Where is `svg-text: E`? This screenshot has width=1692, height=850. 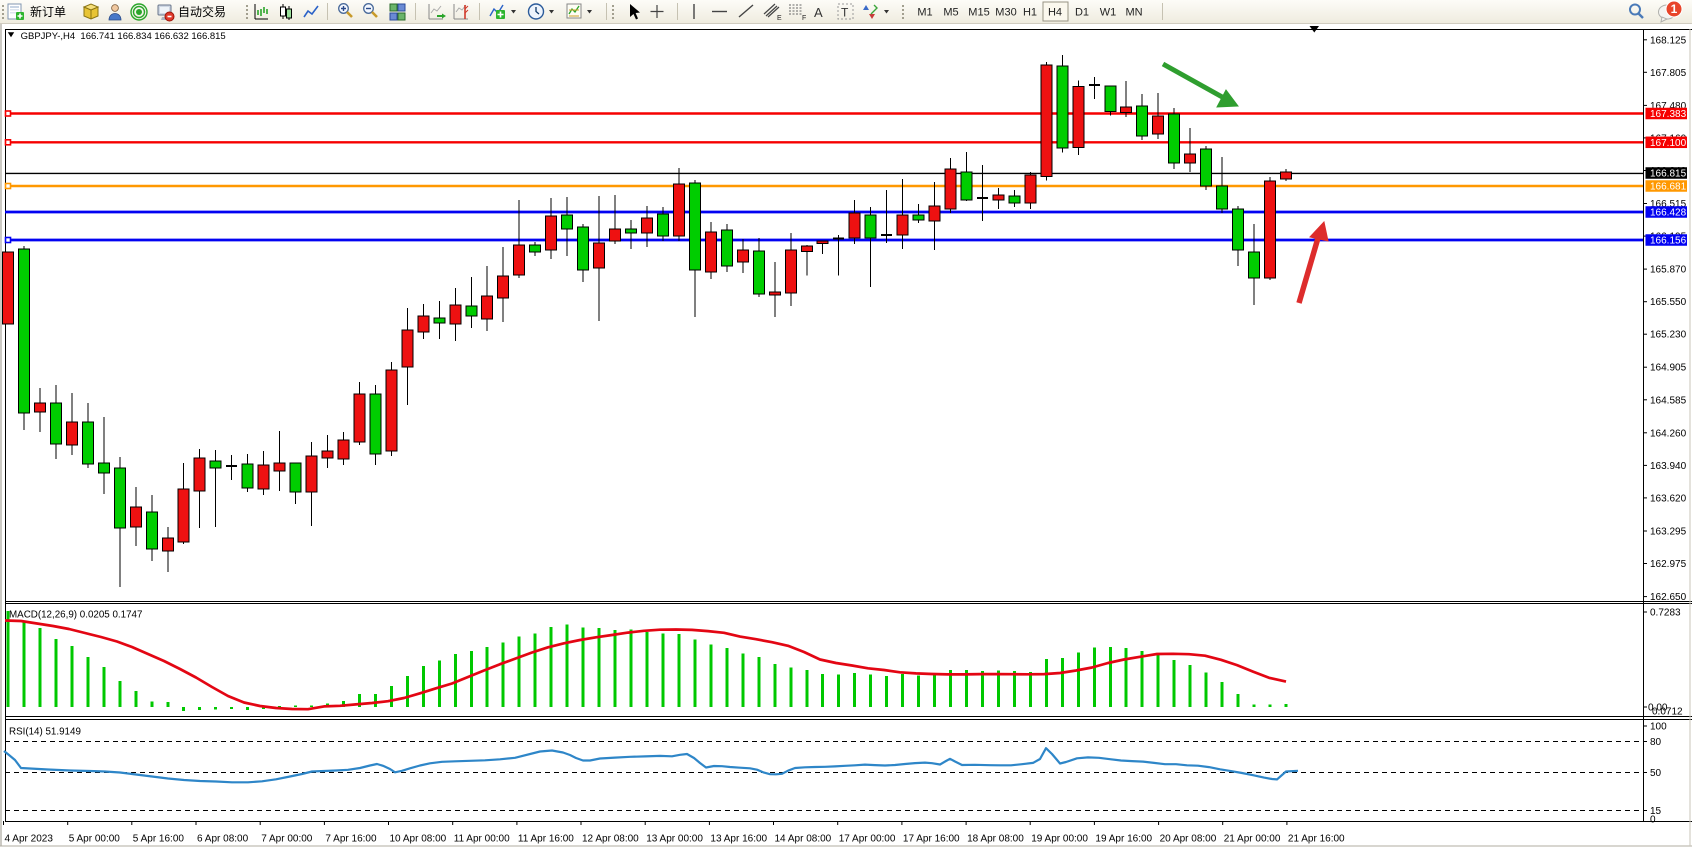 svg-text: E is located at coordinates (779, 18).